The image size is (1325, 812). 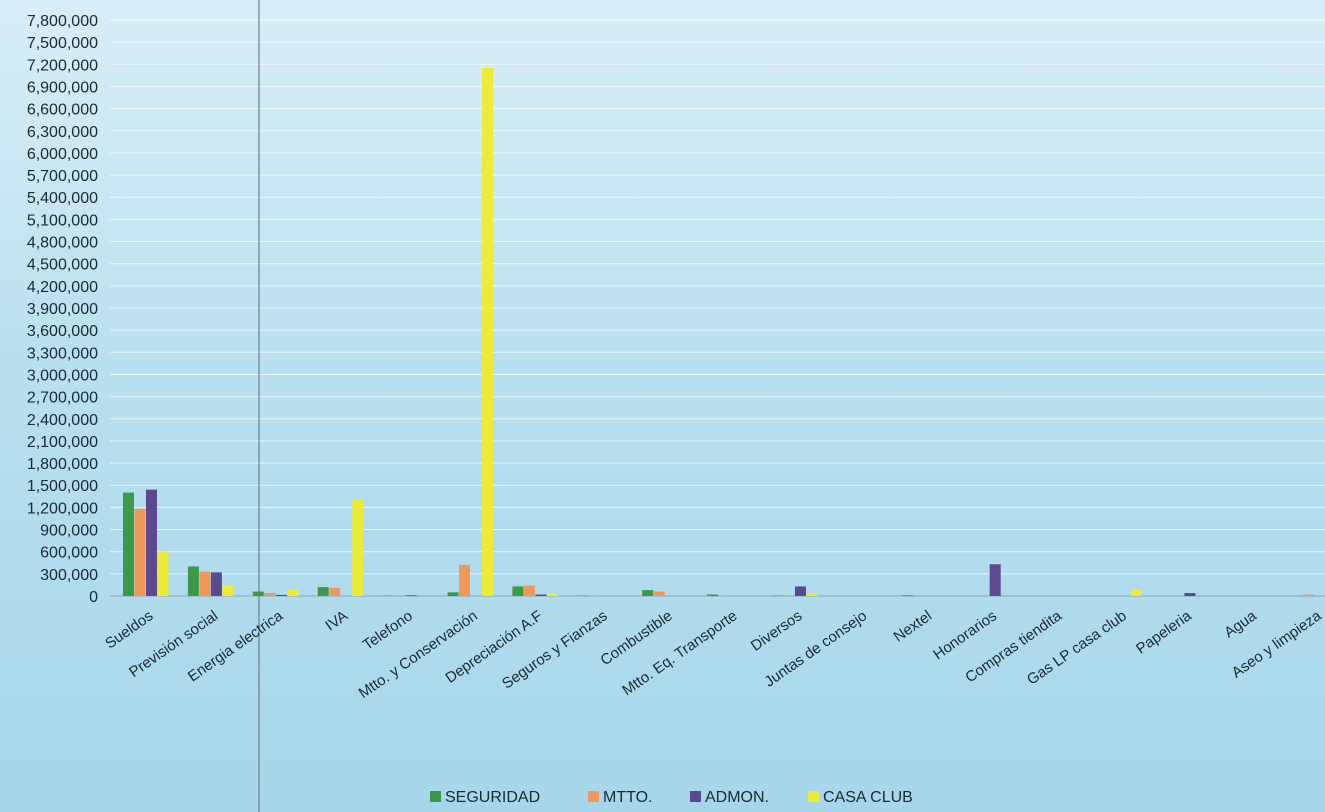 What do you see at coordinates (627, 797) in the screenshot?
I see `legend-label: MTTO.` at bounding box center [627, 797].